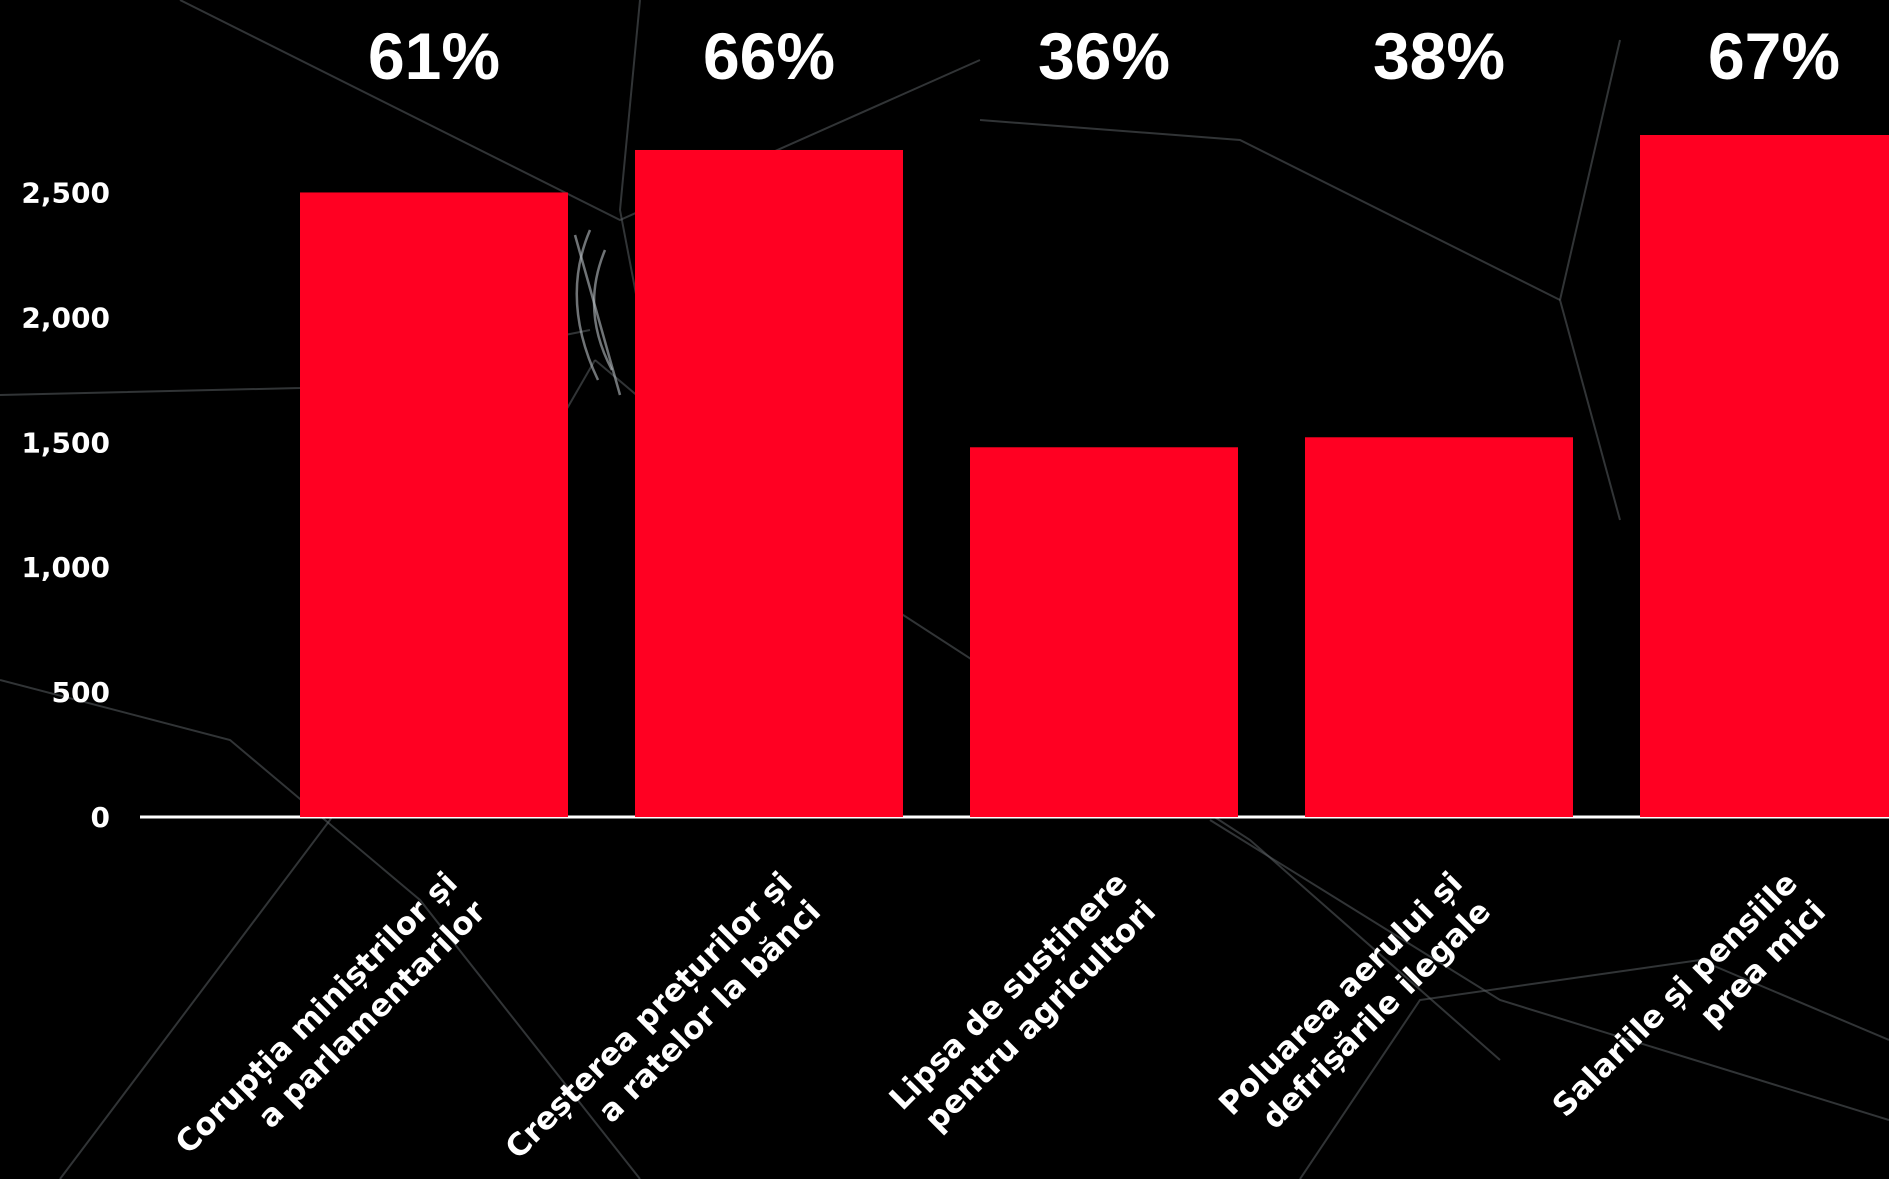 The width and height of the screenshot is (1889, 1179). What do you see at coordinates (65, 192) in the screenshot?
I see `y-tick-label: 2,500` at bounding box center [65, 192].